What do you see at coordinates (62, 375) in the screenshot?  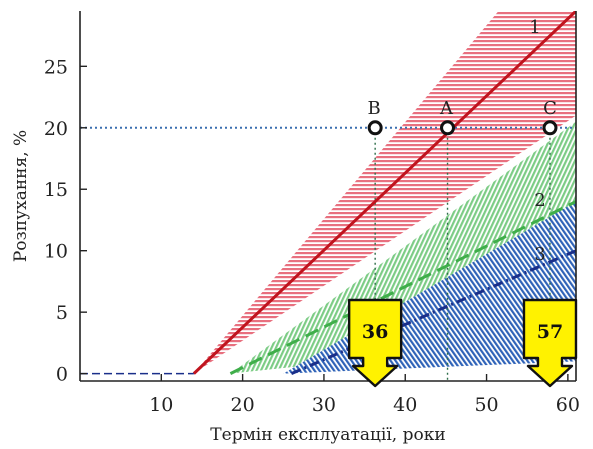 I see `y-tick-label-0: 0` at bounding box center [62, 375].